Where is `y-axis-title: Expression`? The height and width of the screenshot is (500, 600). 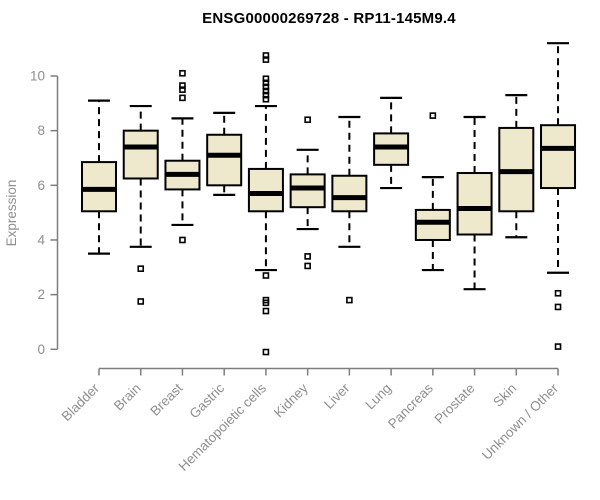
y-axis-title: Expression is located at coordinates (11, 213).